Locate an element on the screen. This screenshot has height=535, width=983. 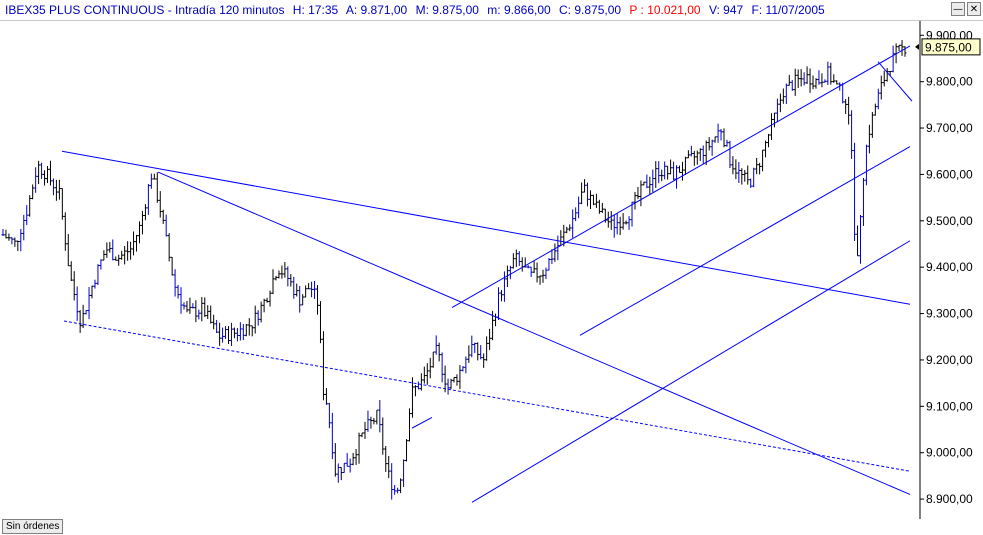
axis-tick-label: 9.300,00 is located at coordinates (949, 314).